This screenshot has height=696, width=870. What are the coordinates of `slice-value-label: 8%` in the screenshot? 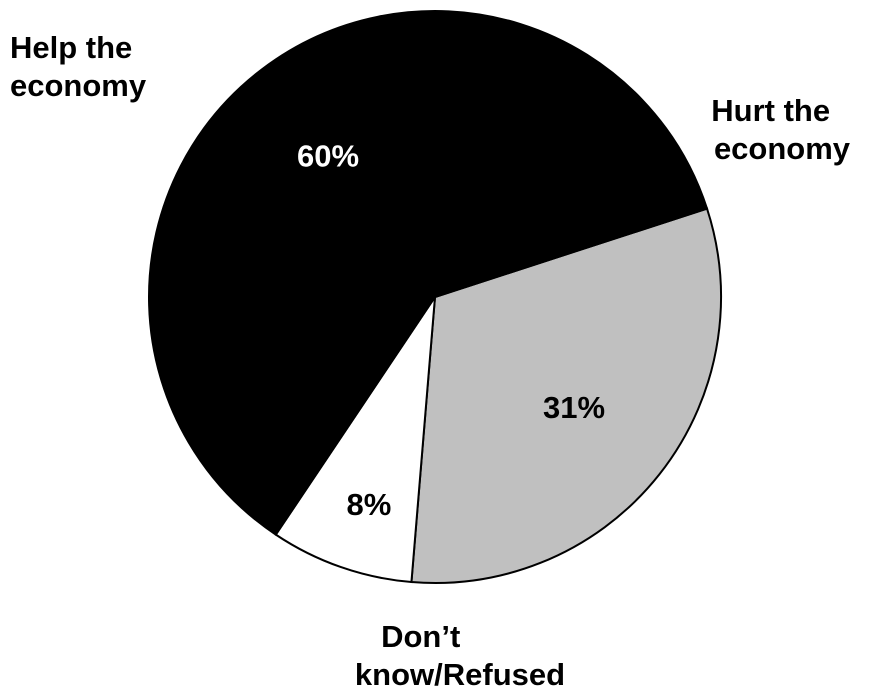 It's located at (369, 504).